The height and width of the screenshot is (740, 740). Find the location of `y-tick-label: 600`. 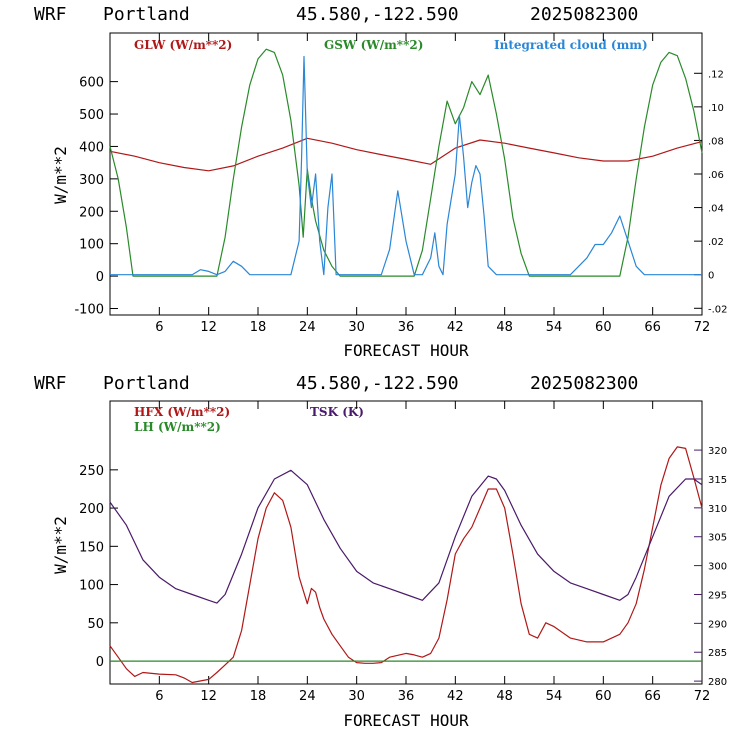

y-tick-label: 600 is located at coordinates (91, 83).